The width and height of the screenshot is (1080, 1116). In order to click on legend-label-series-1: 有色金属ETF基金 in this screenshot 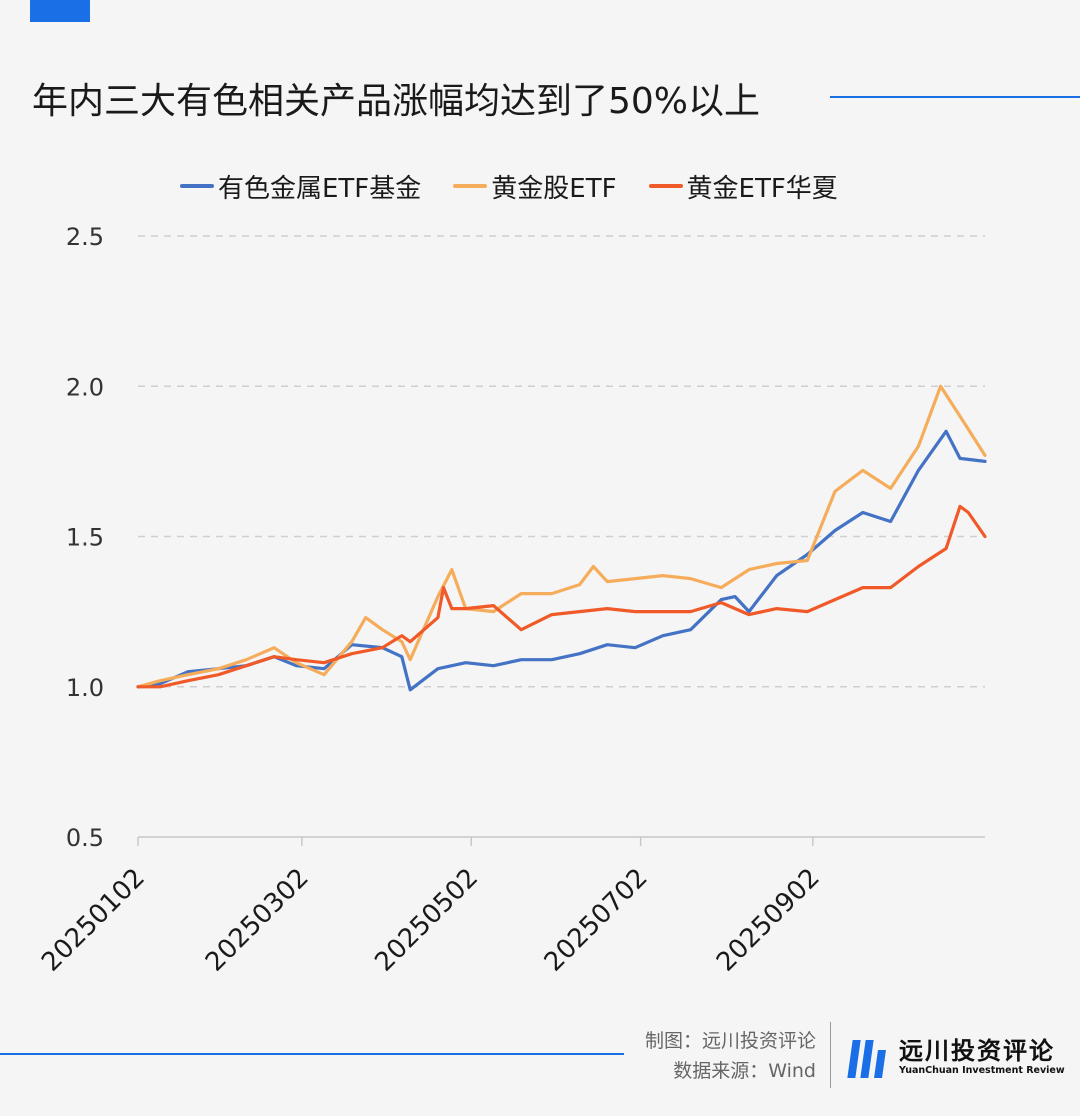, I will do `click(320, 188)`.